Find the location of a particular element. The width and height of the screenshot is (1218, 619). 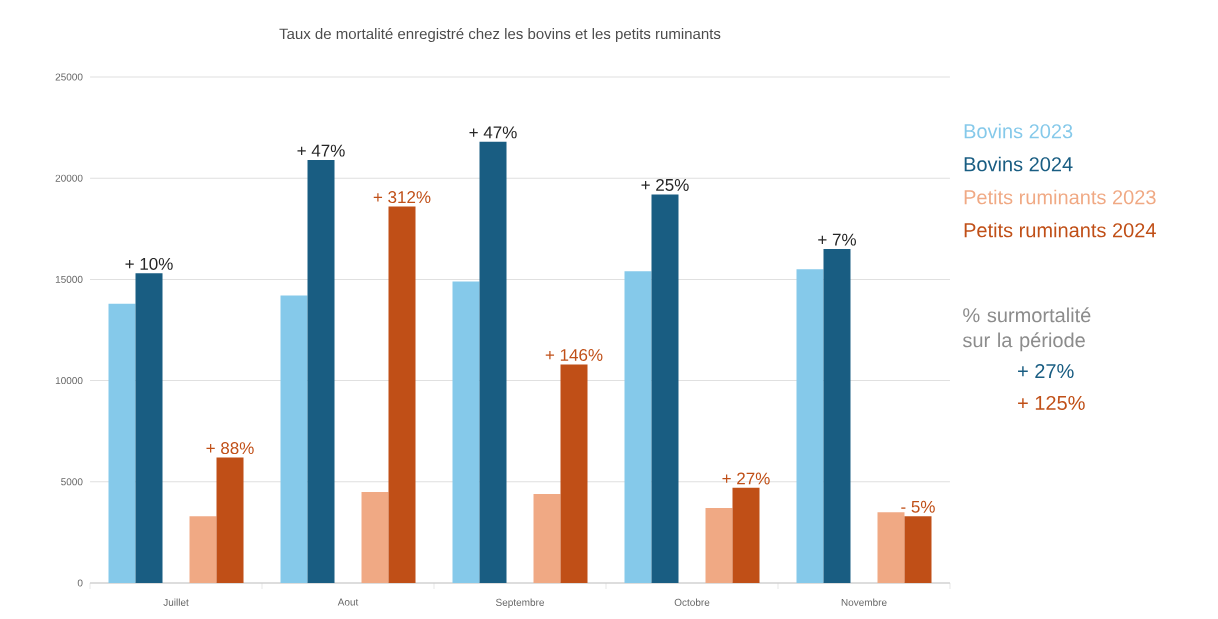

y-tick-label: 5000 is located at coordinates (72, 482).